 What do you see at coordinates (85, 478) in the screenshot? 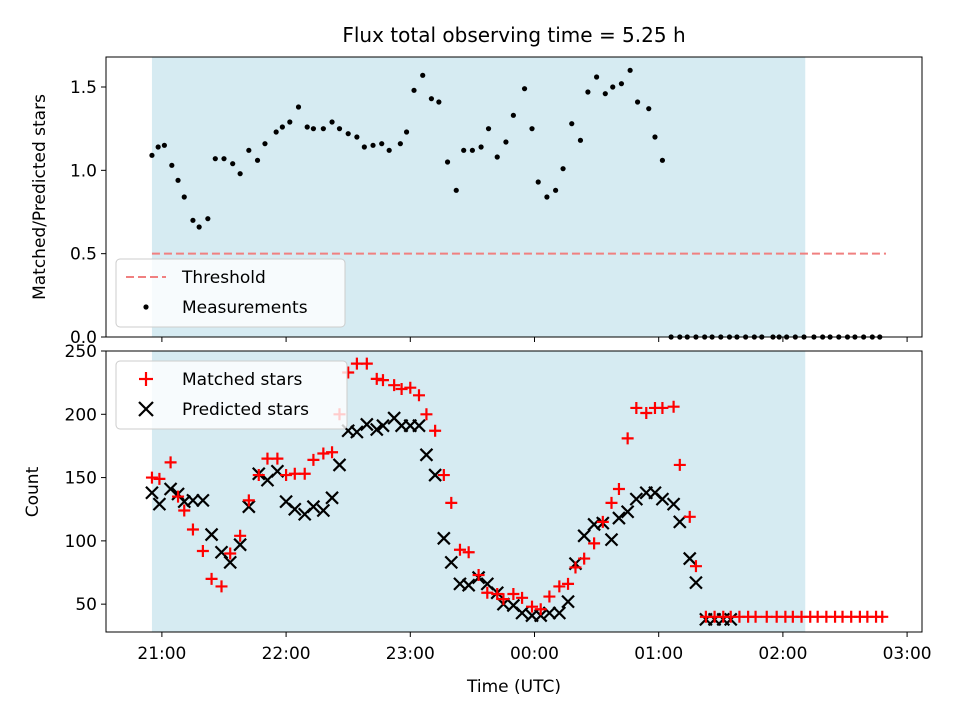
I see `bottom-y-axis: 50 100 150 200 250` at bounding box center [85, 478].